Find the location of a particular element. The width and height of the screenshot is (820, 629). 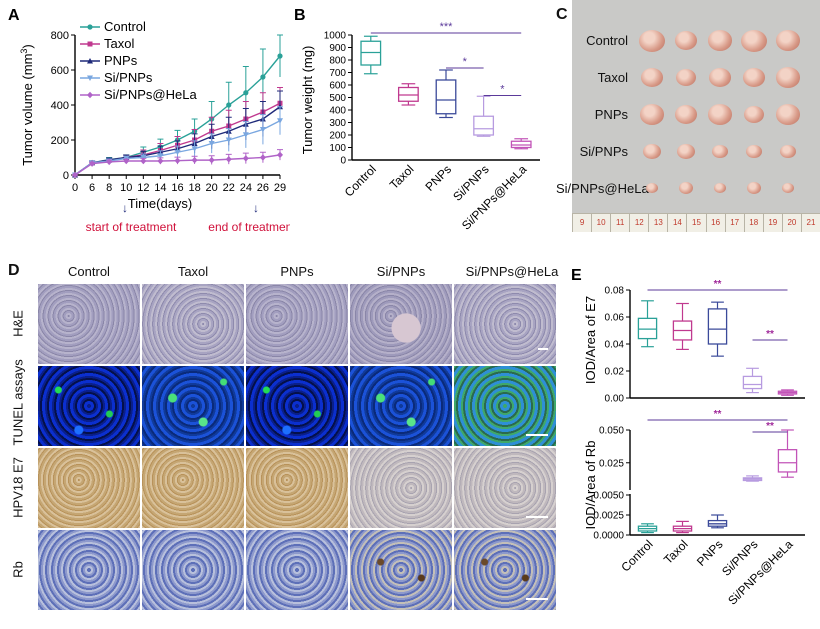

b-ytick-label: 600 is located at coordinates (337, 86).